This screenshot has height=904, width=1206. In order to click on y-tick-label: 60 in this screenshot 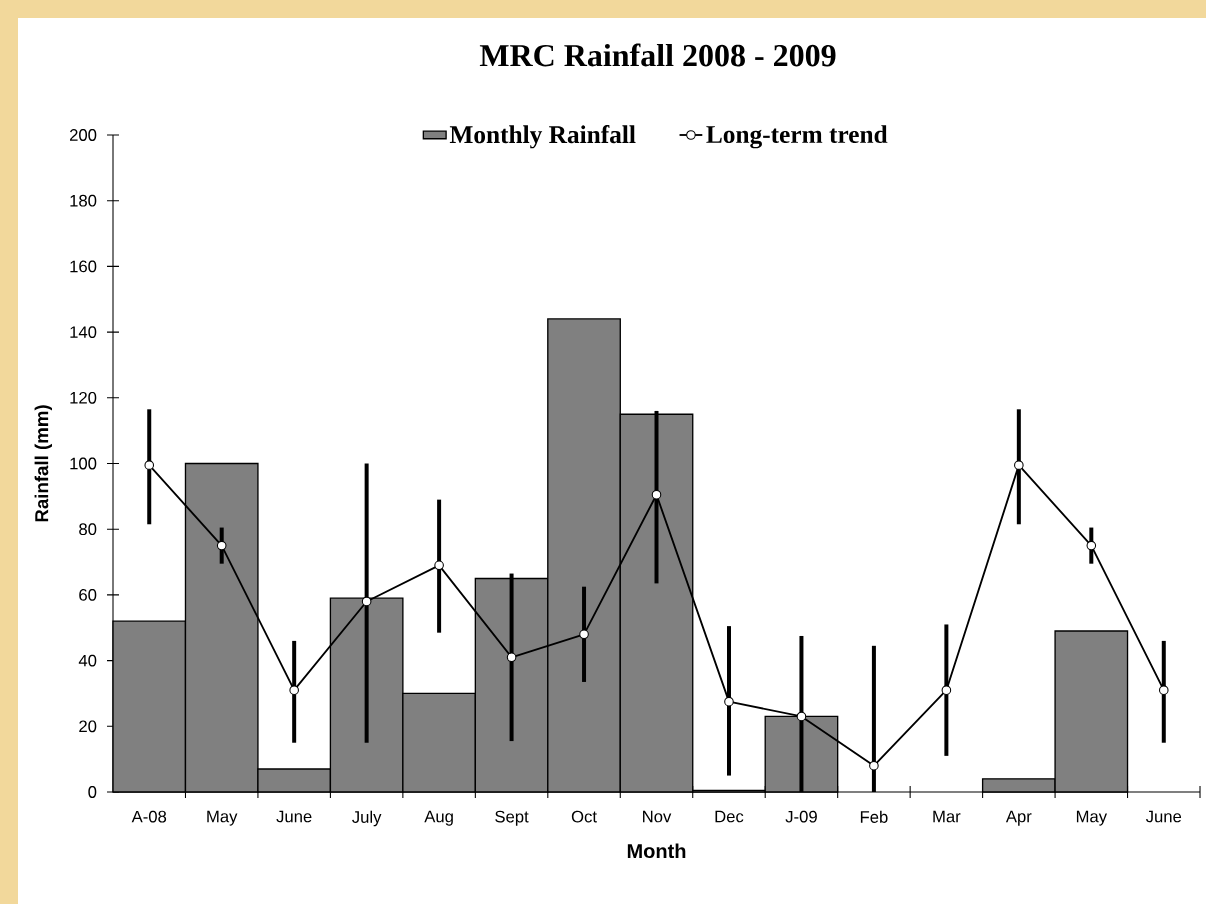, I will do `click(88, 595)`.